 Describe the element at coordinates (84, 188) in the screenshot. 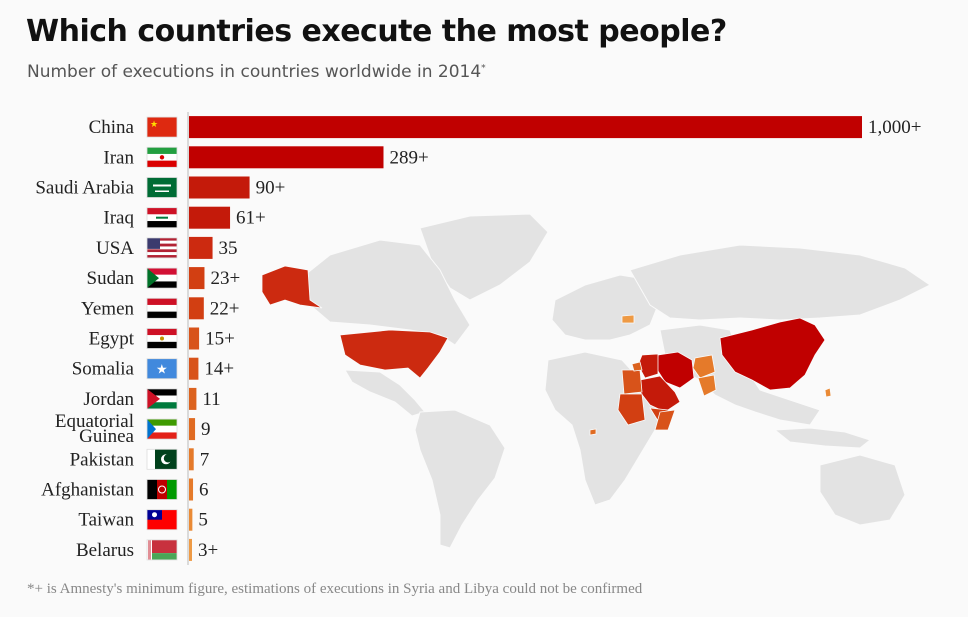

I see `category-label: Saudi Arabia` at that location.